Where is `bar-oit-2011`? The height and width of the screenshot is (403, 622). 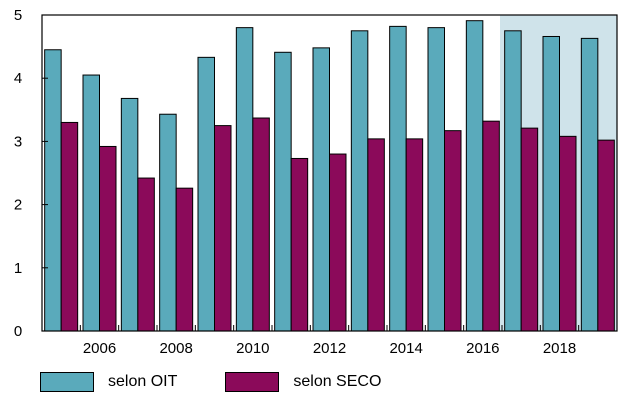
bar-oit-2011 is located at coordinates (283, 191).